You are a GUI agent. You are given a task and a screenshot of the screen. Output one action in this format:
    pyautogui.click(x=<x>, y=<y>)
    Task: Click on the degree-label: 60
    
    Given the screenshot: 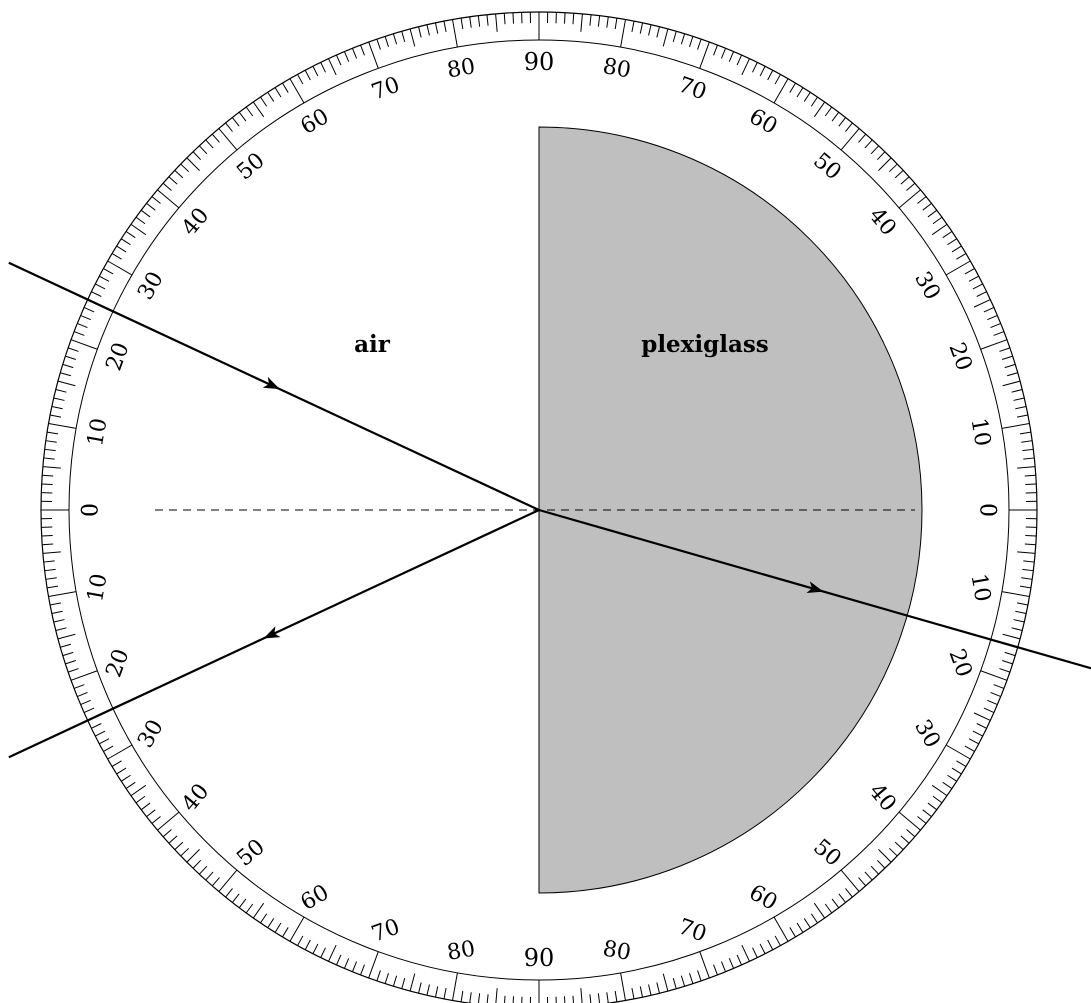 What is the action you would take?
    pyautogui.click(x=763, y=898)
    